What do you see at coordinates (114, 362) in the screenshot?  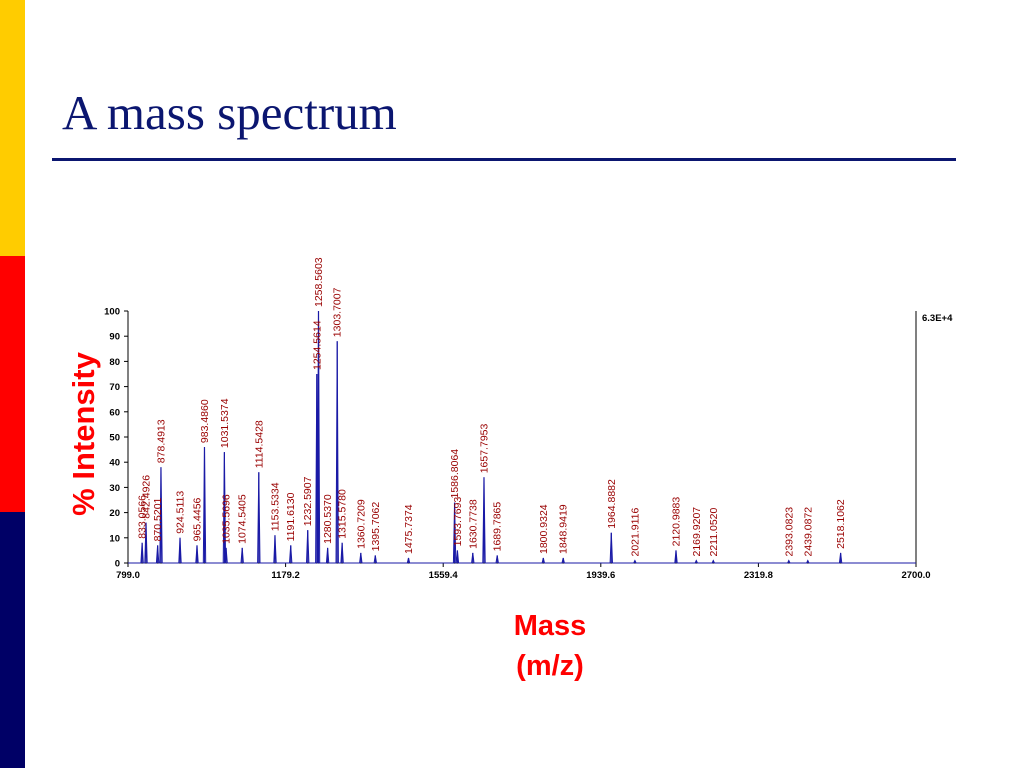 I see `y-tick-label: 80` at bounding box center [114, 362].